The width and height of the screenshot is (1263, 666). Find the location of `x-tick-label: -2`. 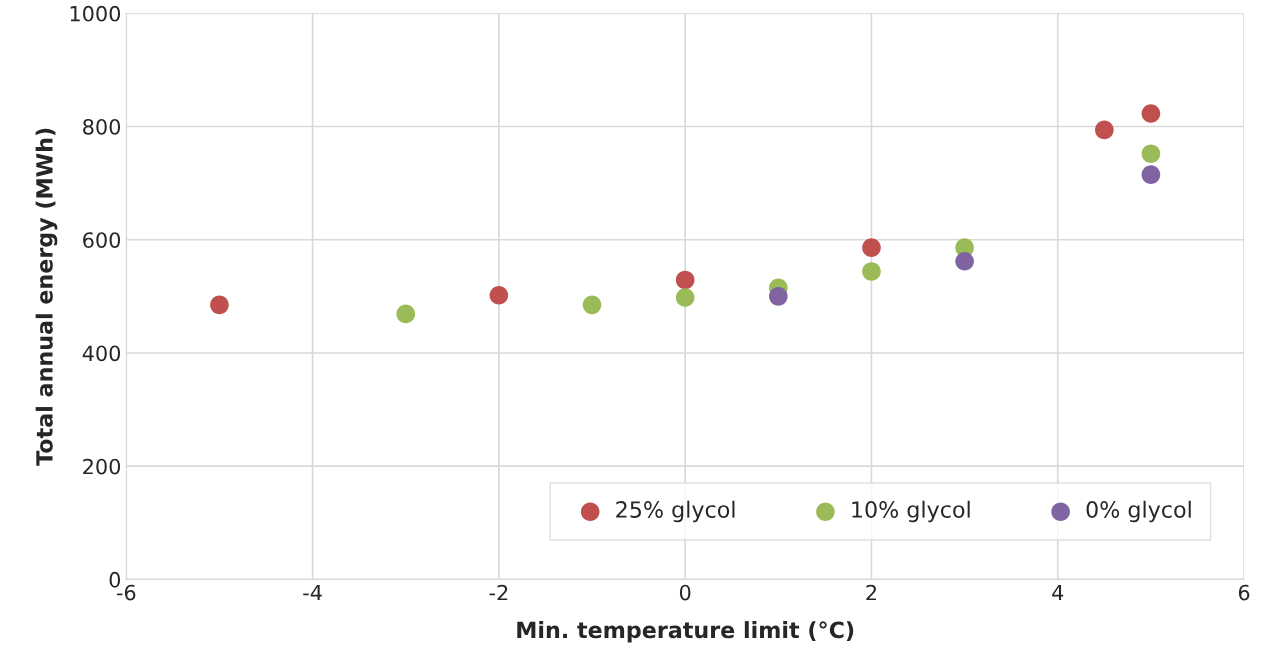

x-tick-label: -2 is located at coordinates (498, 592).